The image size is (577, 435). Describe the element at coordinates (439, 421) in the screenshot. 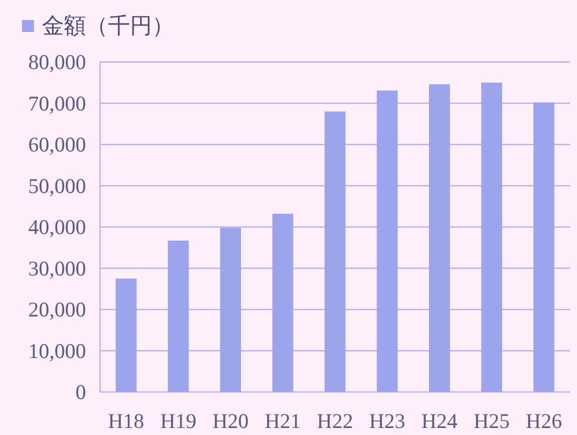

I see `x-tick-label: H24` at that location.